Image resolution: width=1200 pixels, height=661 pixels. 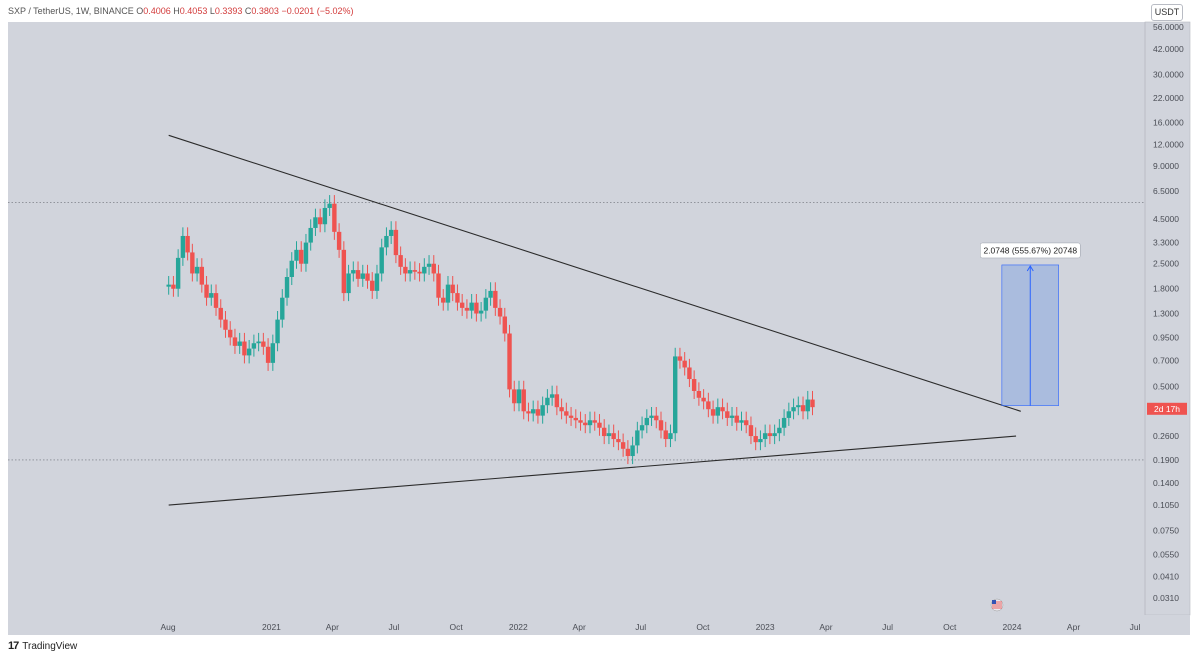 I want to click on measure-label-box, so click(x=1030, y=250).